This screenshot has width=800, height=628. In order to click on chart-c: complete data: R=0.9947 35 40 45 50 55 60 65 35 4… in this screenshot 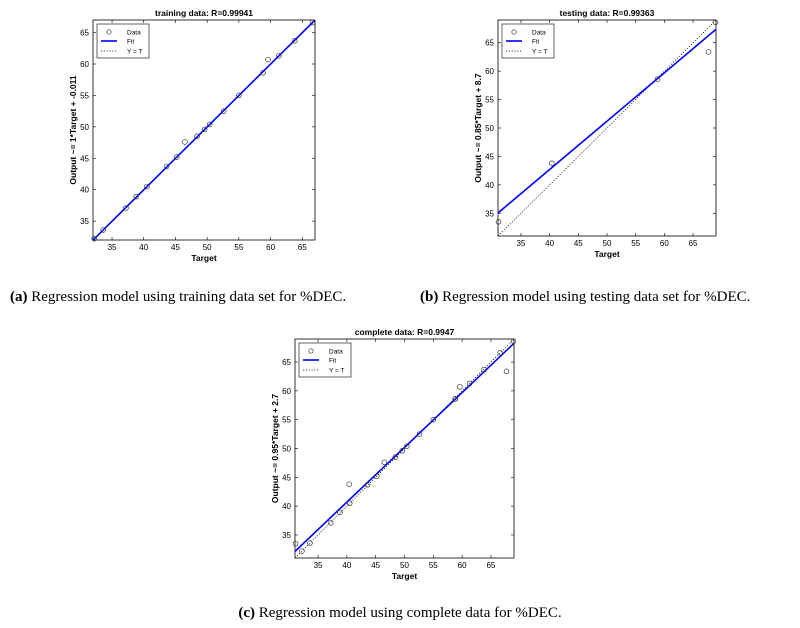, I will do `click(393, 454)`.